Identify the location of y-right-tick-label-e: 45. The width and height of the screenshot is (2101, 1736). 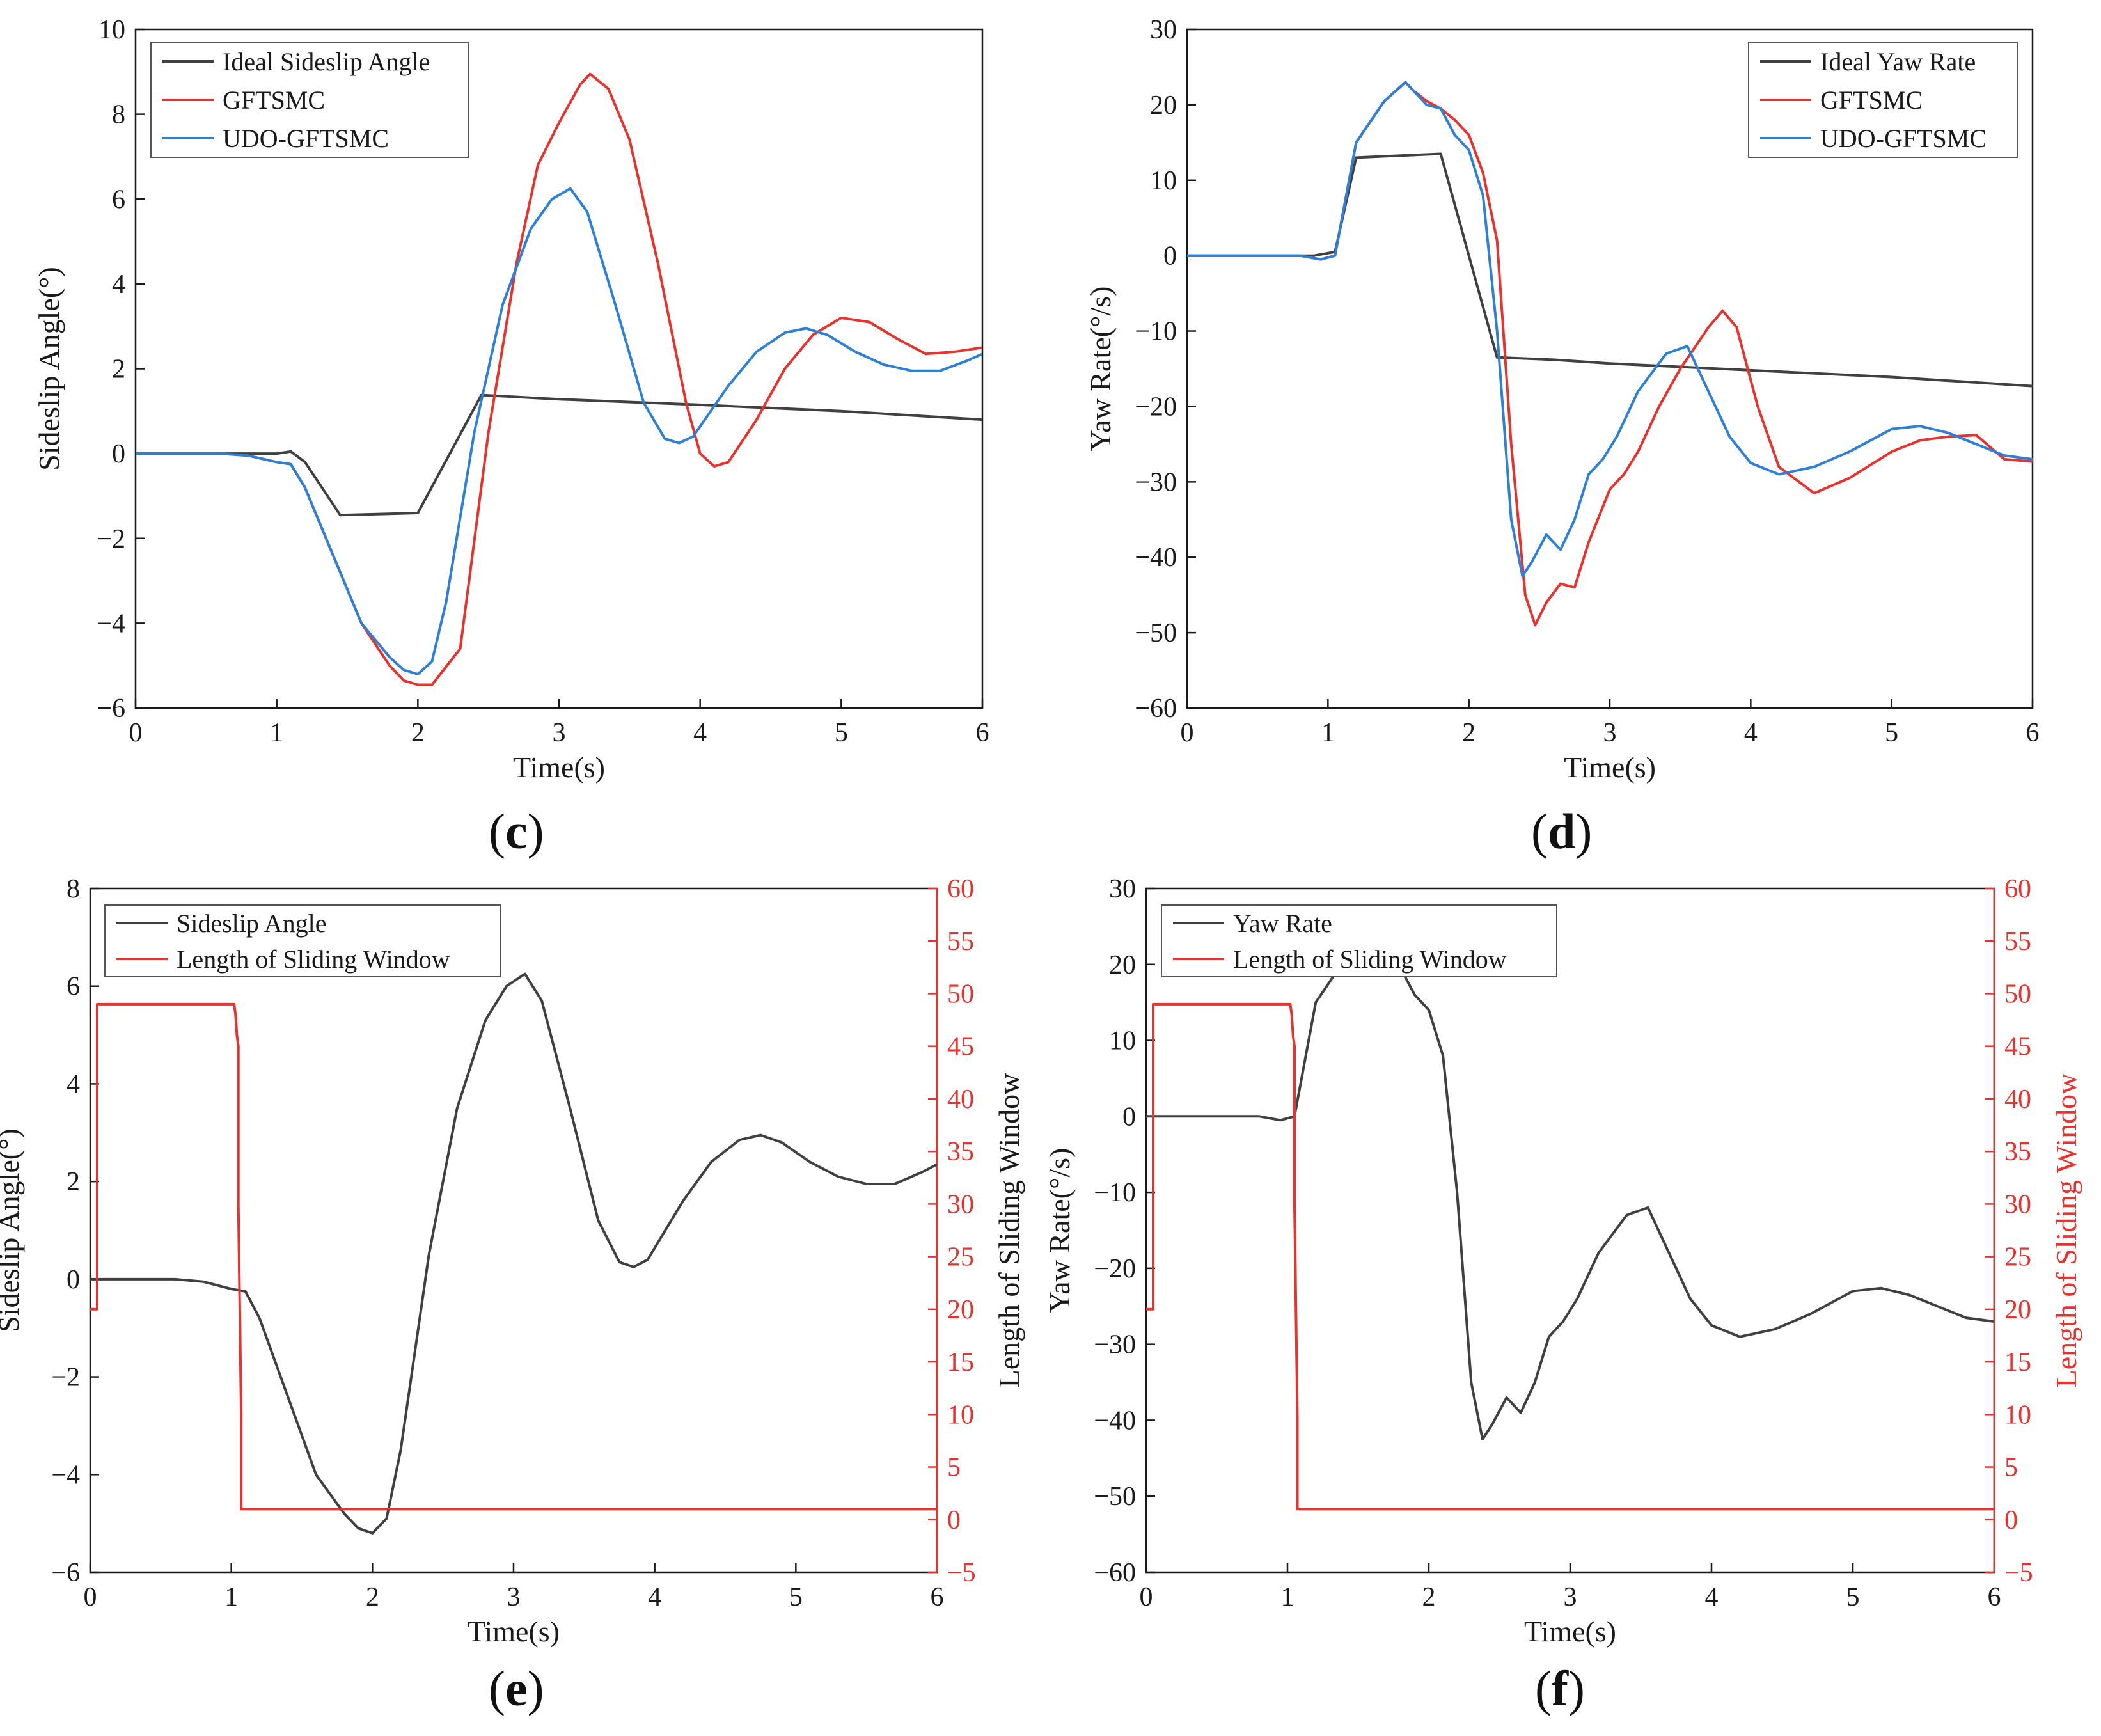
(960, 1047).